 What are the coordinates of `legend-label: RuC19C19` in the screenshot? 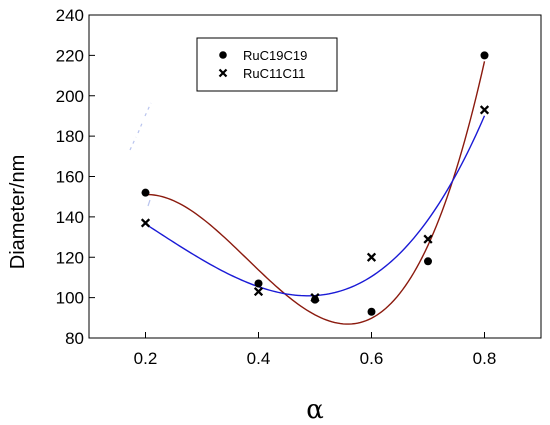 It's located at (275, 55).